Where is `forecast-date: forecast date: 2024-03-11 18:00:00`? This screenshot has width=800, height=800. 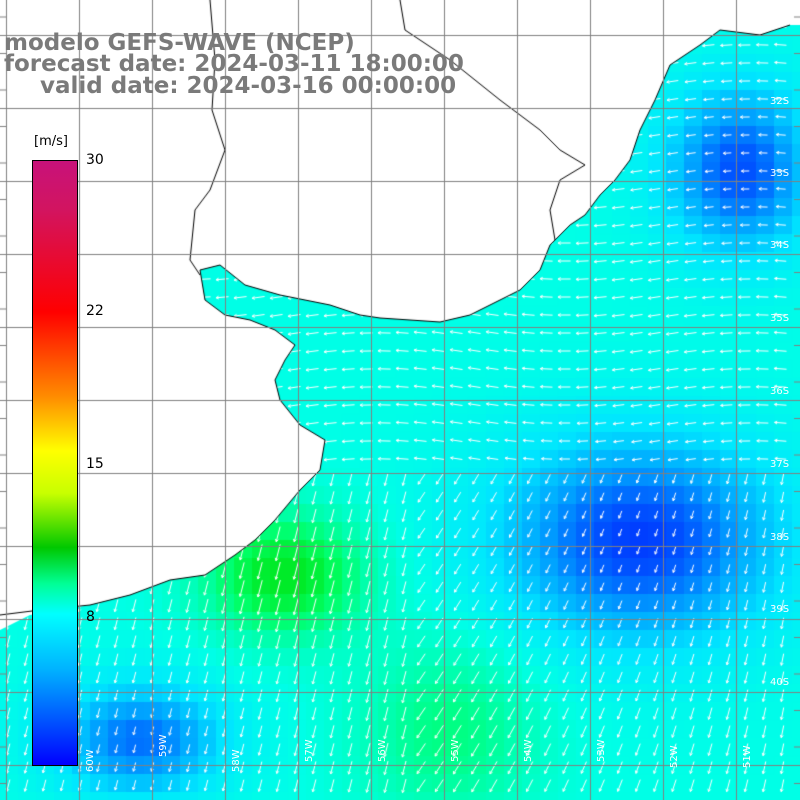 forecast-date: forecast date: 2024-03-11 18:00:00 is located at coordinates (234, 64).